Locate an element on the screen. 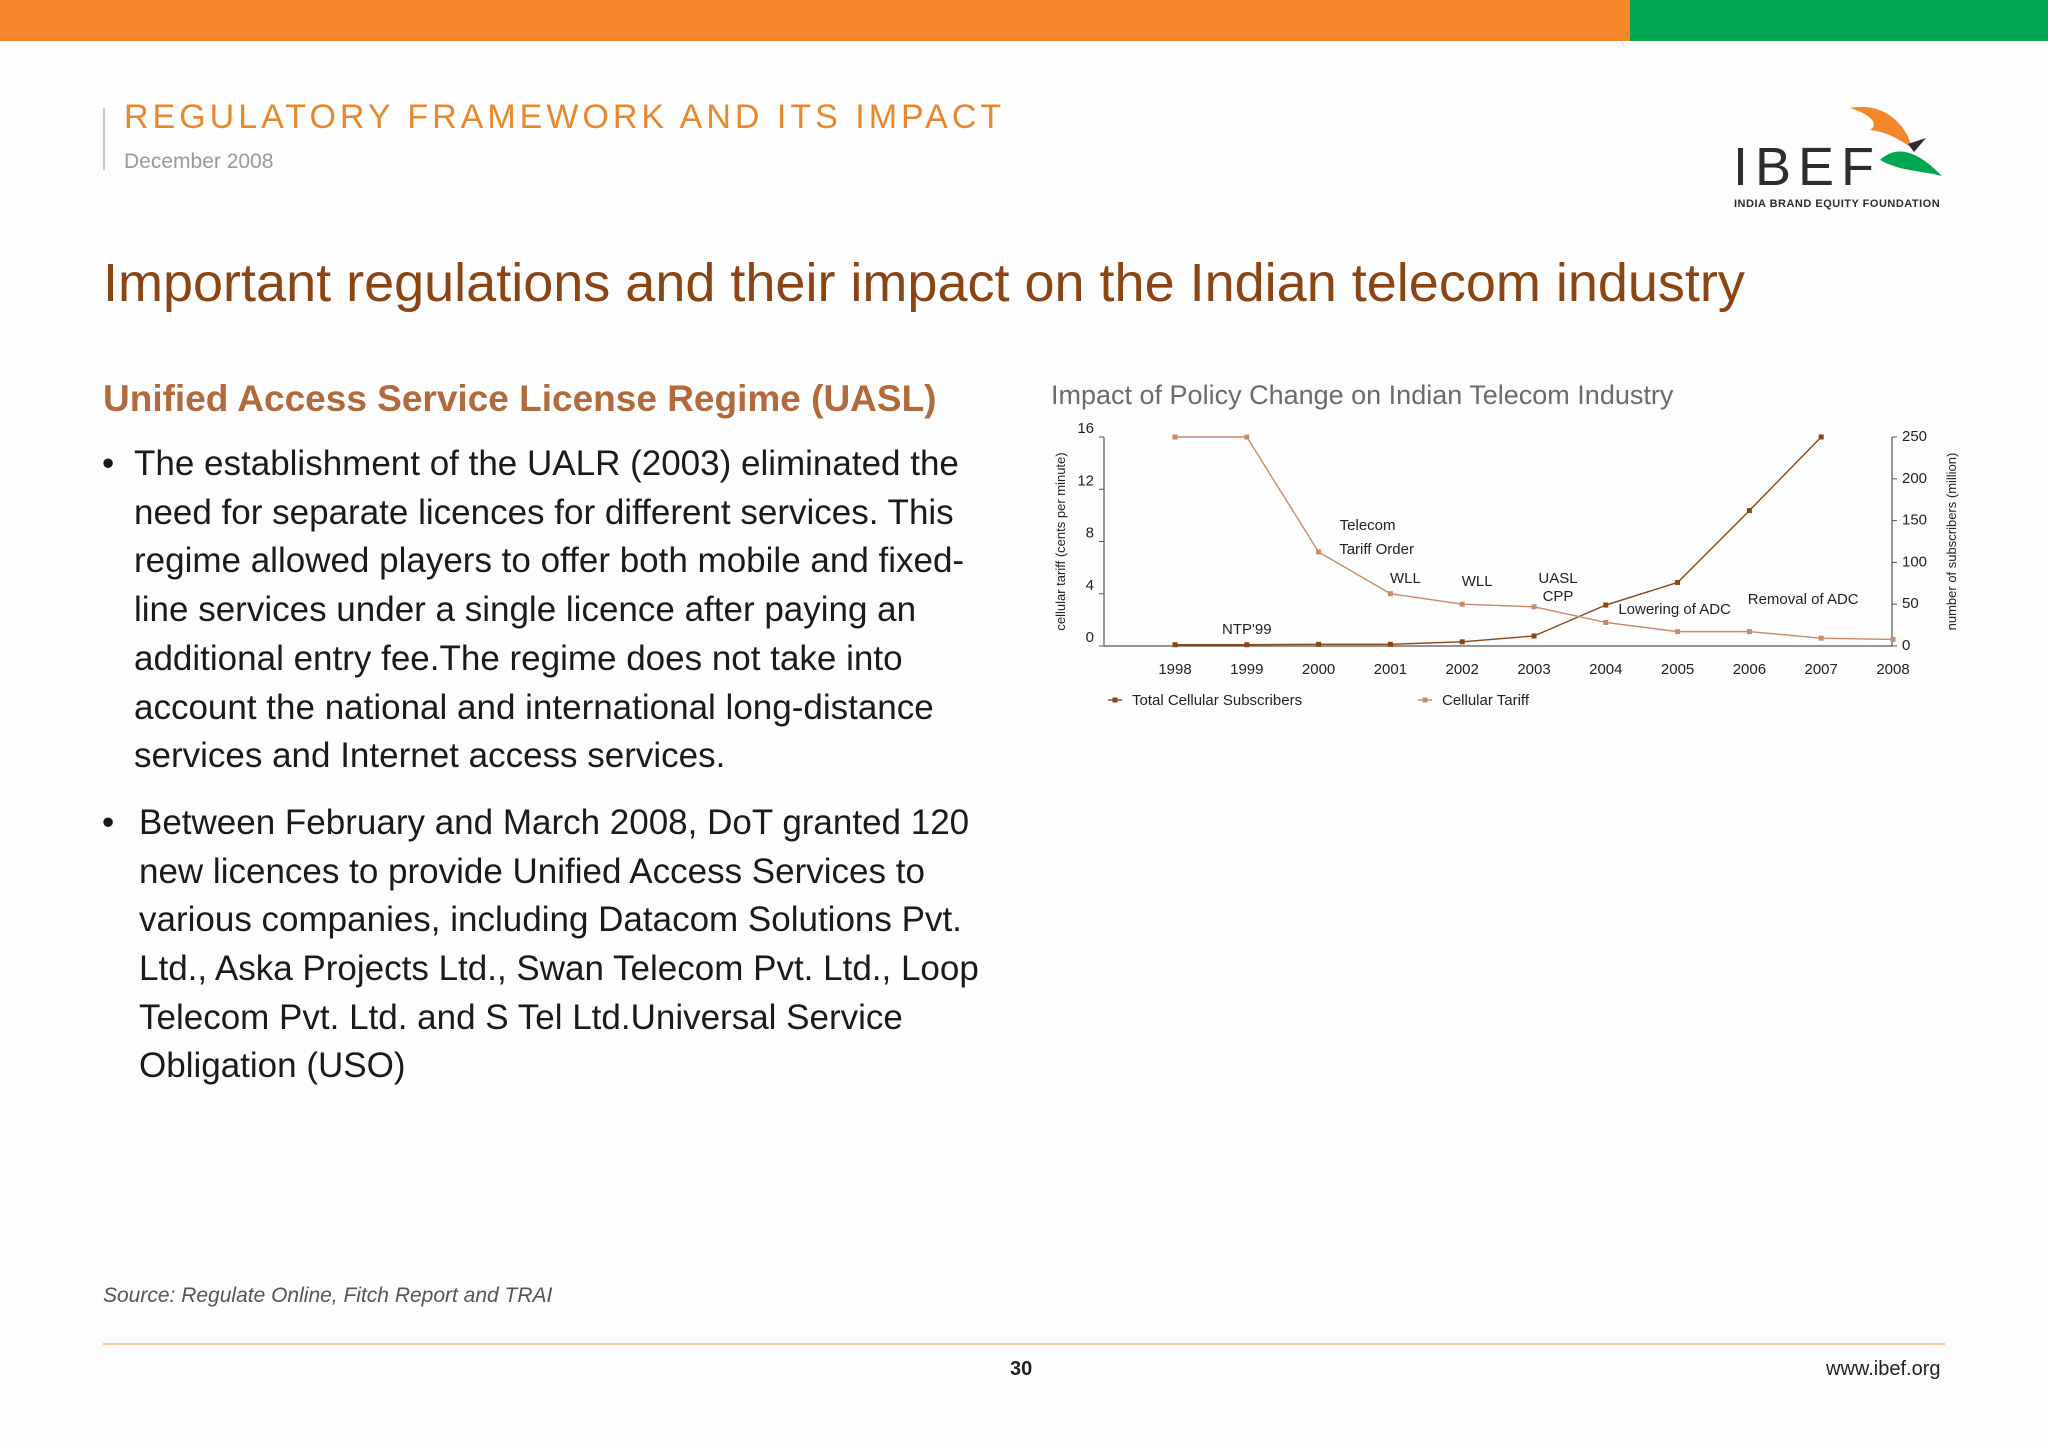 Image resolution: width=2048 pixels, height=1448 pixels. x-tick-label: 2000 is located at coordinates (1318, 669).